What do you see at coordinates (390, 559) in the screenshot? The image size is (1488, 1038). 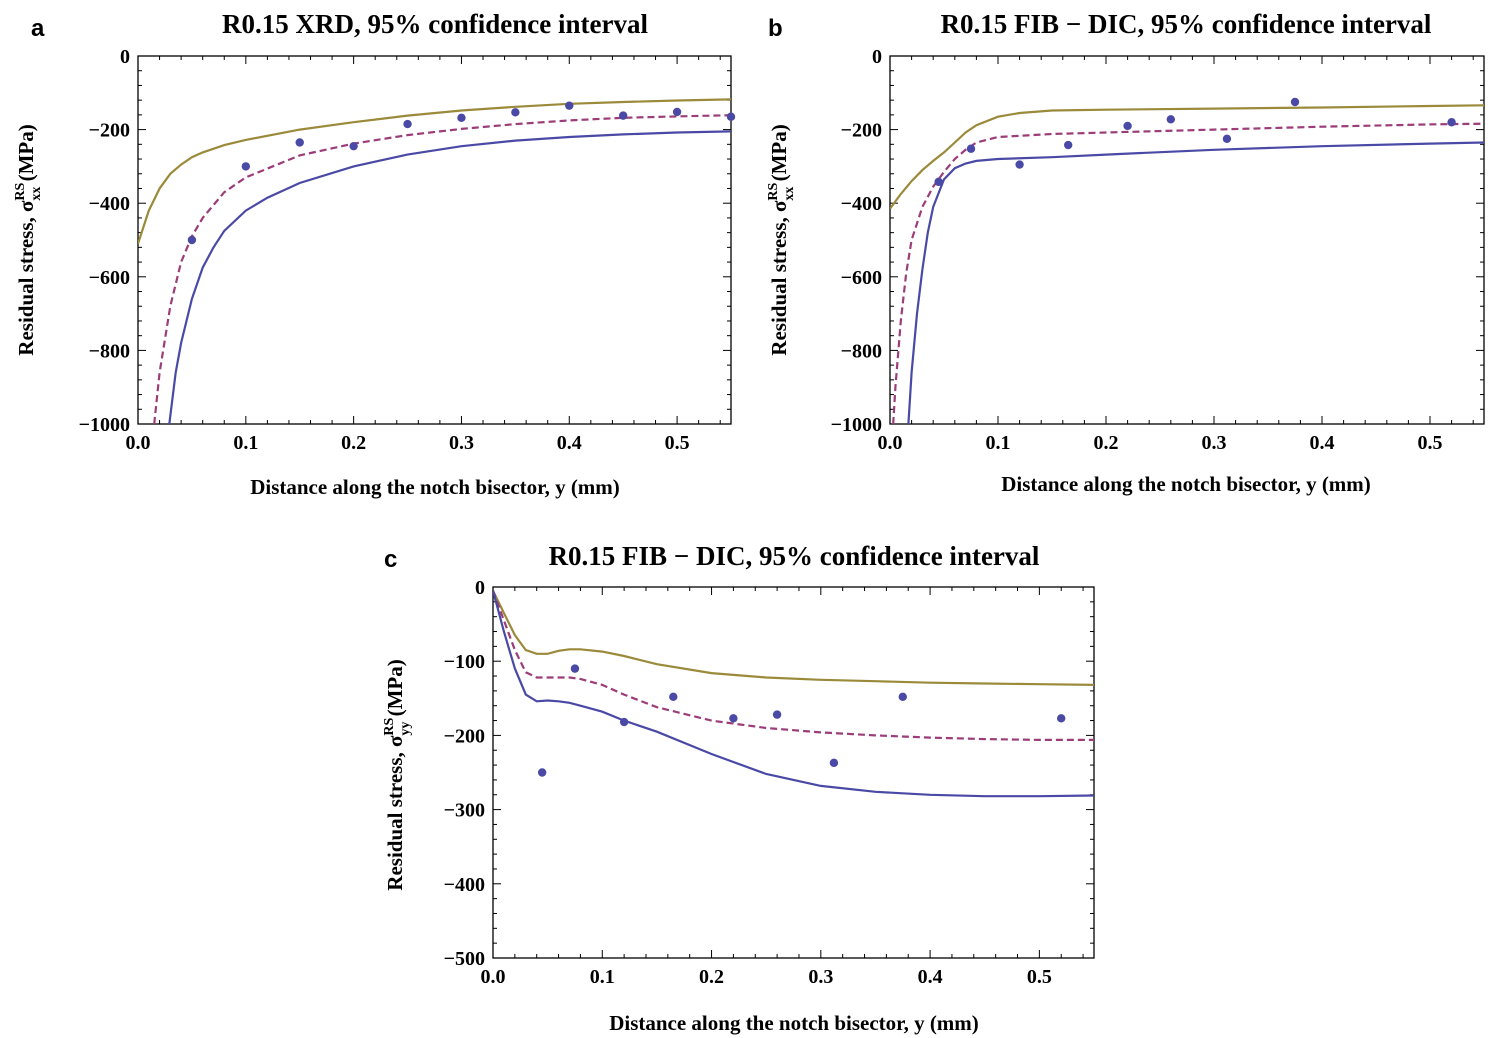 I see `panel-letter-c: c` at bounding box center [390, 559].